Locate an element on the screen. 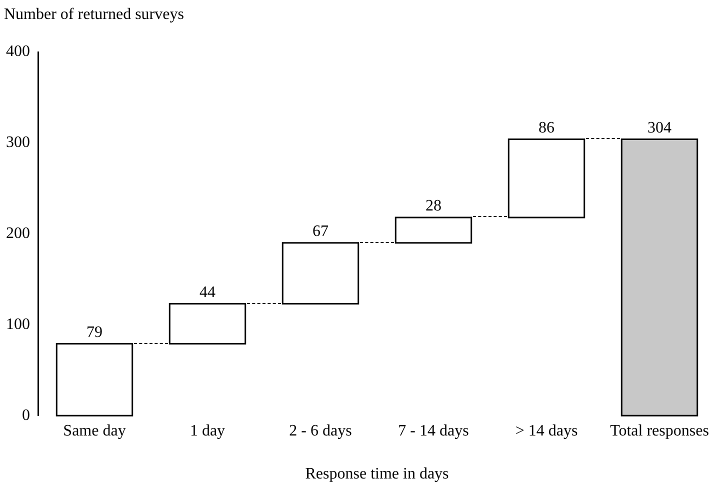 The image size is (718, 492). x-tick-label: Same day is located at coordinates (94, 431).